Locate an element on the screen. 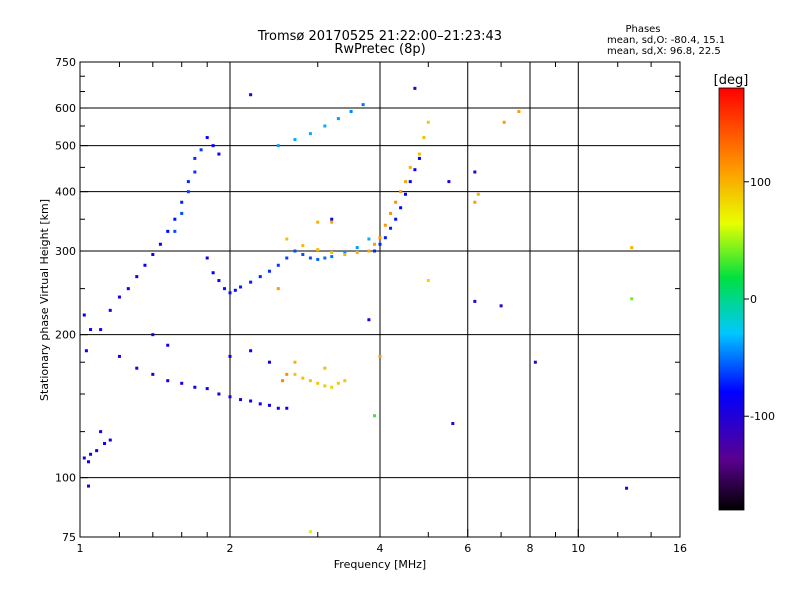  x-tick-label: 10 is located at coordinates (578, 548).